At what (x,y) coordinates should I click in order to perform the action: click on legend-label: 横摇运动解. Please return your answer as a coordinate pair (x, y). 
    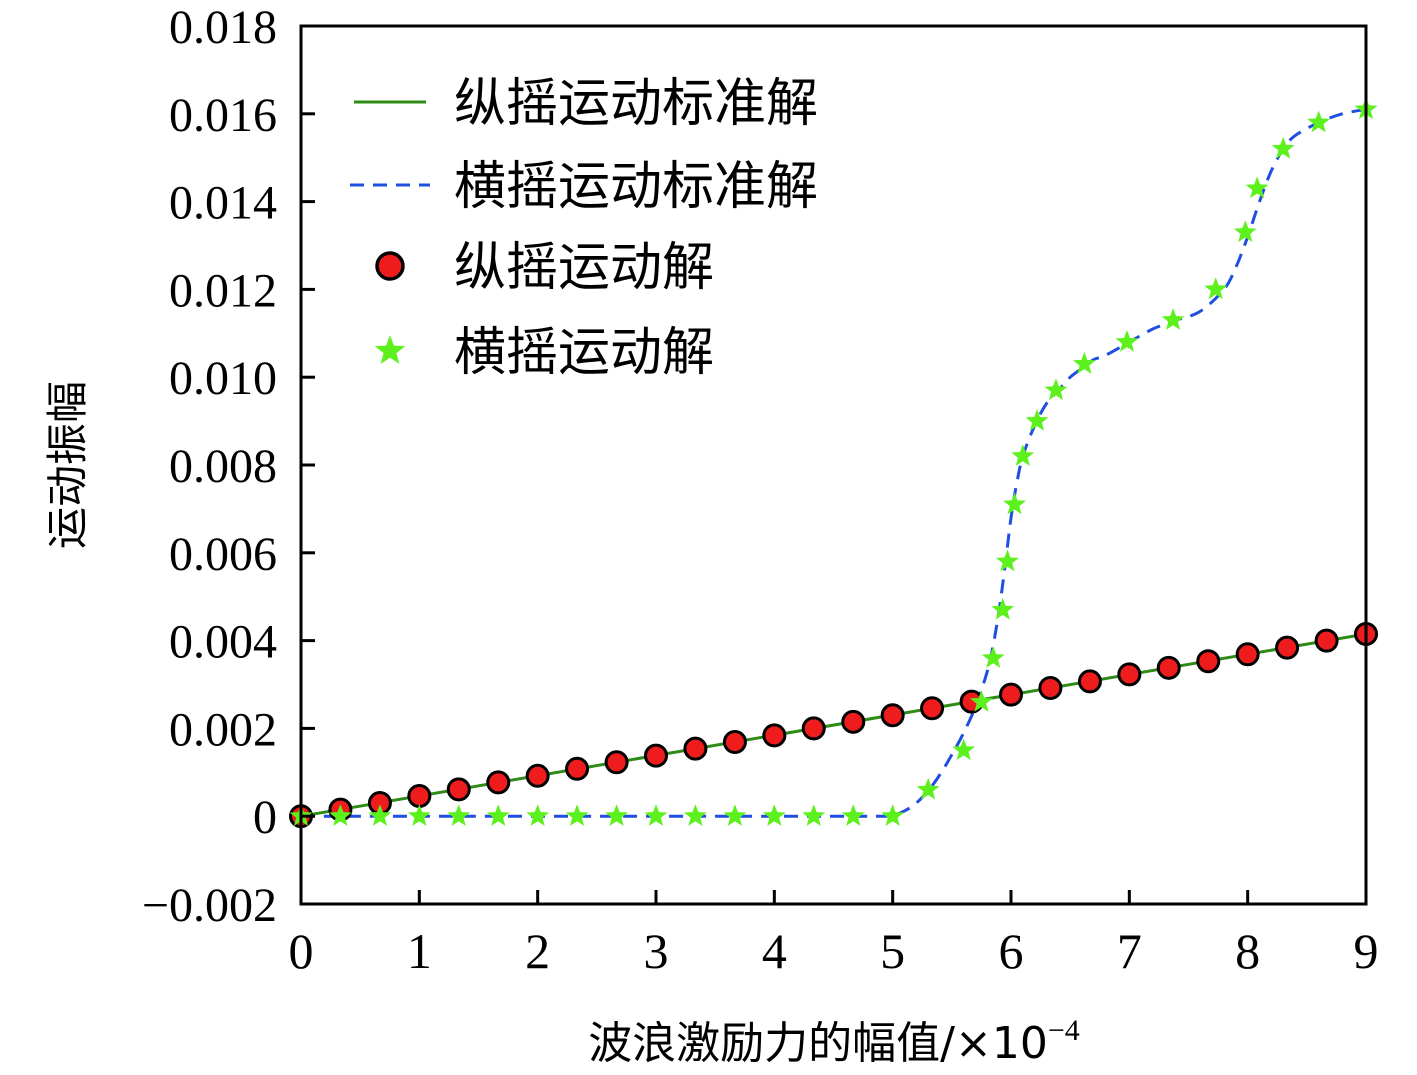
    Looking at the image, I should click on (584, 353).